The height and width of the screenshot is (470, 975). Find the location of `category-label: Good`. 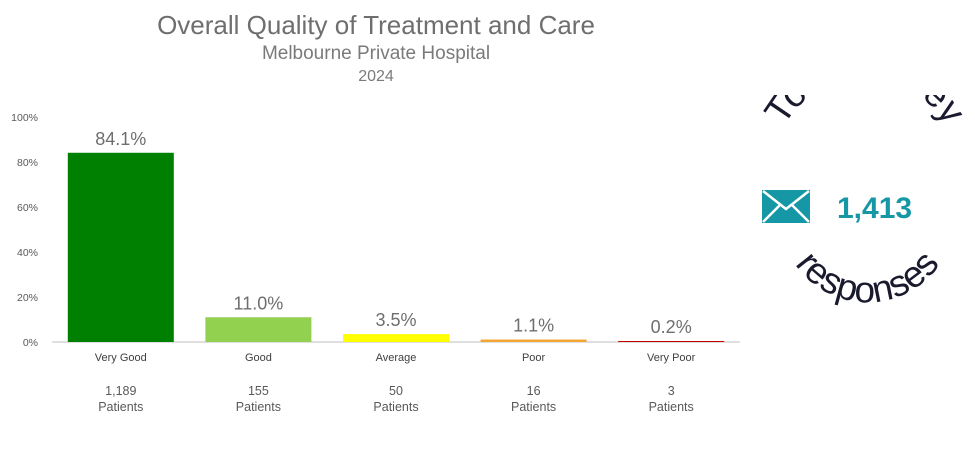

category-label: Good is located at coordinates (258, 358).